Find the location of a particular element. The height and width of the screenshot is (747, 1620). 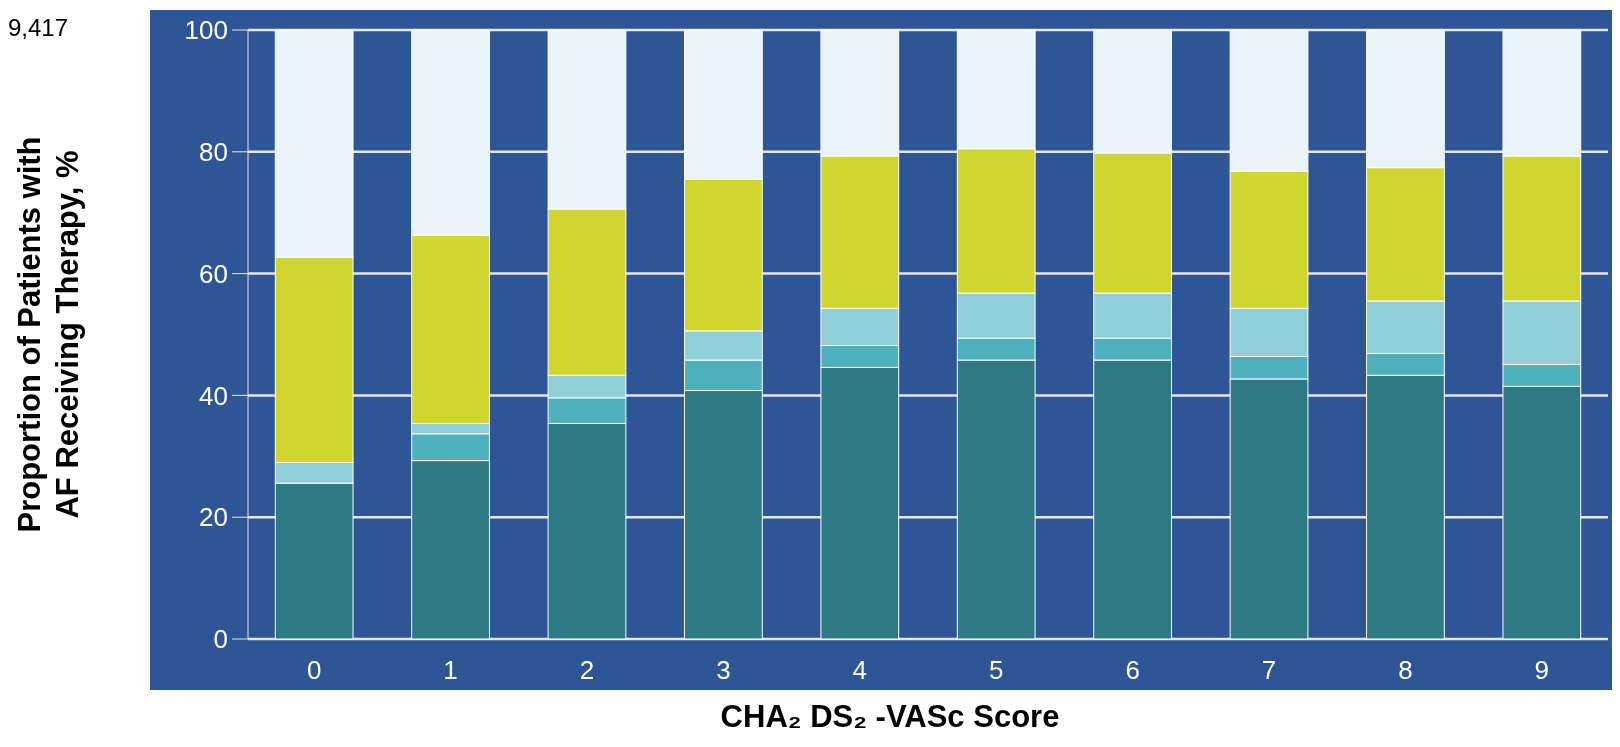

x-tick-label: 5 is located at coordinates (996, 670).